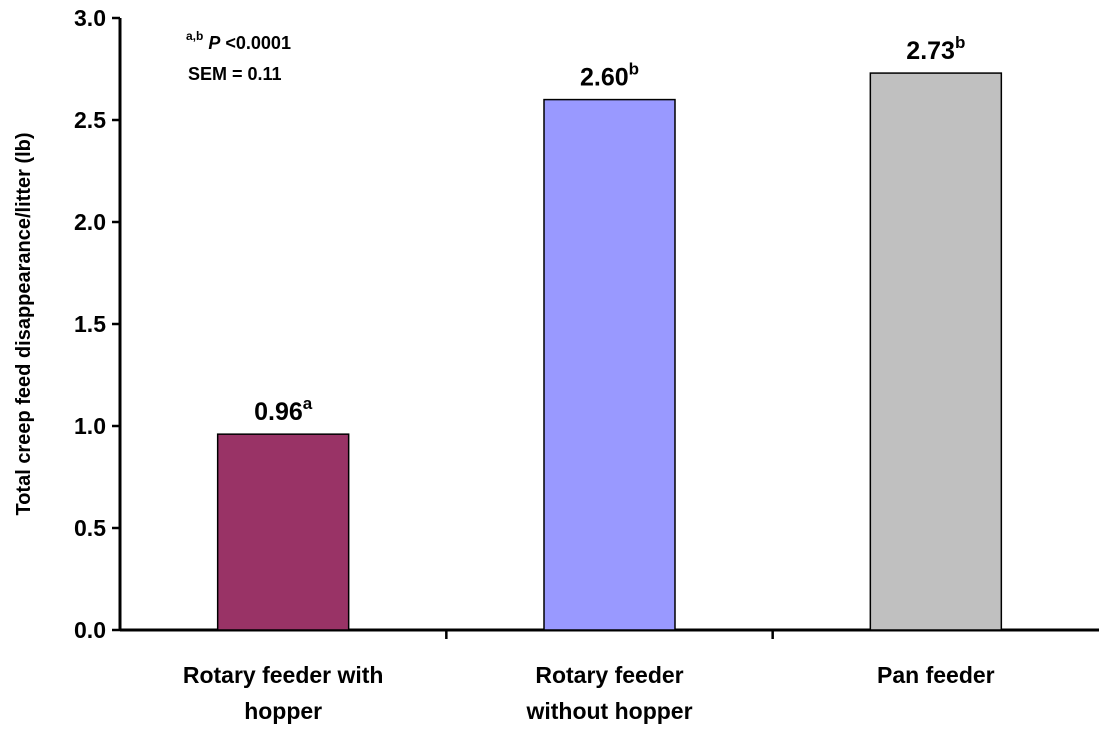 The height and width of the screenshot is (738, 1099). I want to click on sem-annotation: SEM = 0.11, so click(235, 74).